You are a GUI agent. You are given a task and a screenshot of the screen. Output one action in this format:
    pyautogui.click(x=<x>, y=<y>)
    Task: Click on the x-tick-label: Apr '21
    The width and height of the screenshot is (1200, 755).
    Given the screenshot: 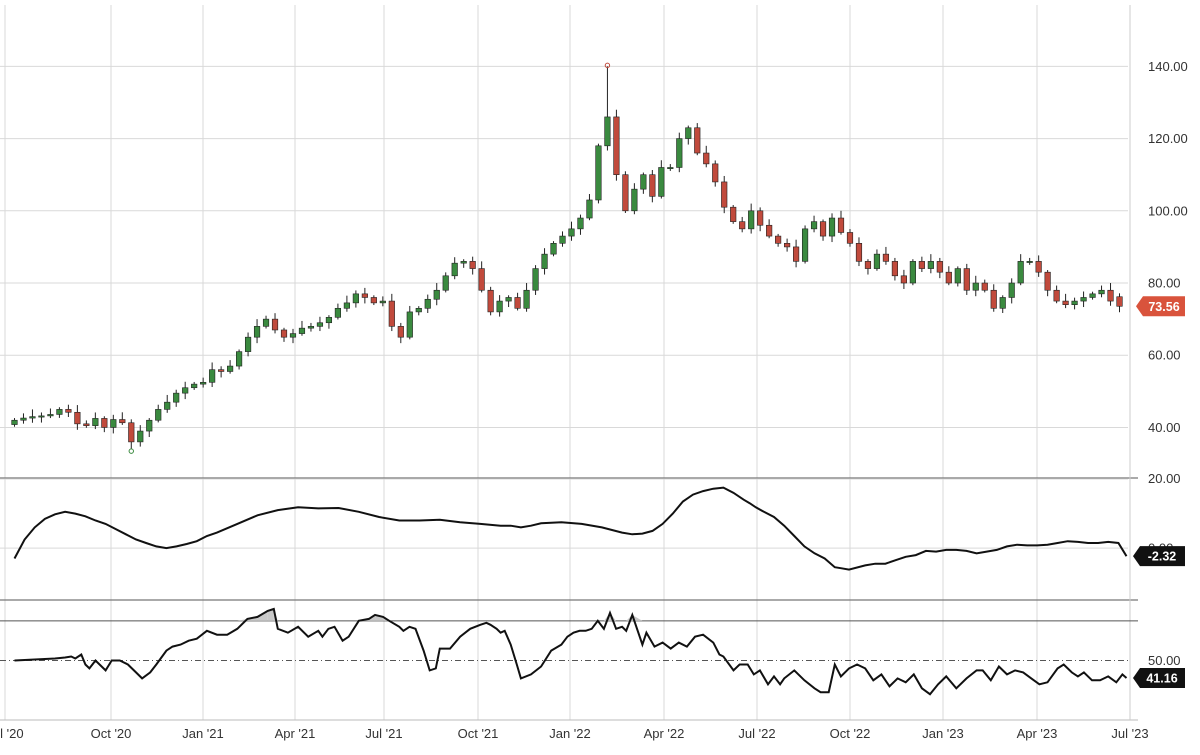 What is the action you would take?
    pyautogui.click(x=295, y=733)
    